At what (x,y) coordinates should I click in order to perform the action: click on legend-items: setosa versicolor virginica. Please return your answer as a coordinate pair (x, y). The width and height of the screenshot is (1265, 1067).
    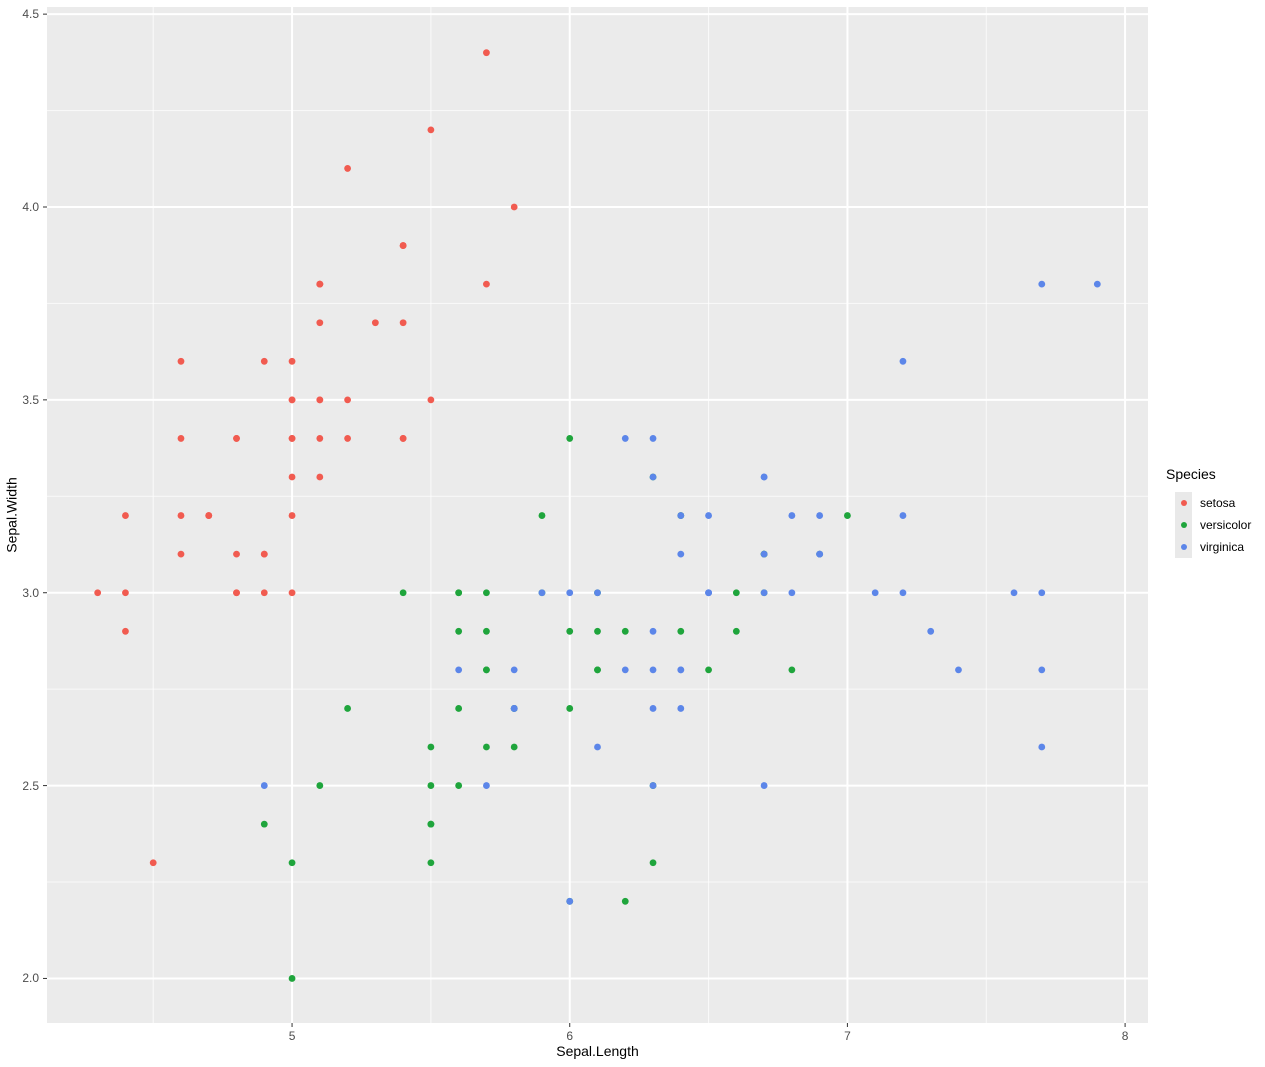
    Looking at the image, I should click on (1214, 525).